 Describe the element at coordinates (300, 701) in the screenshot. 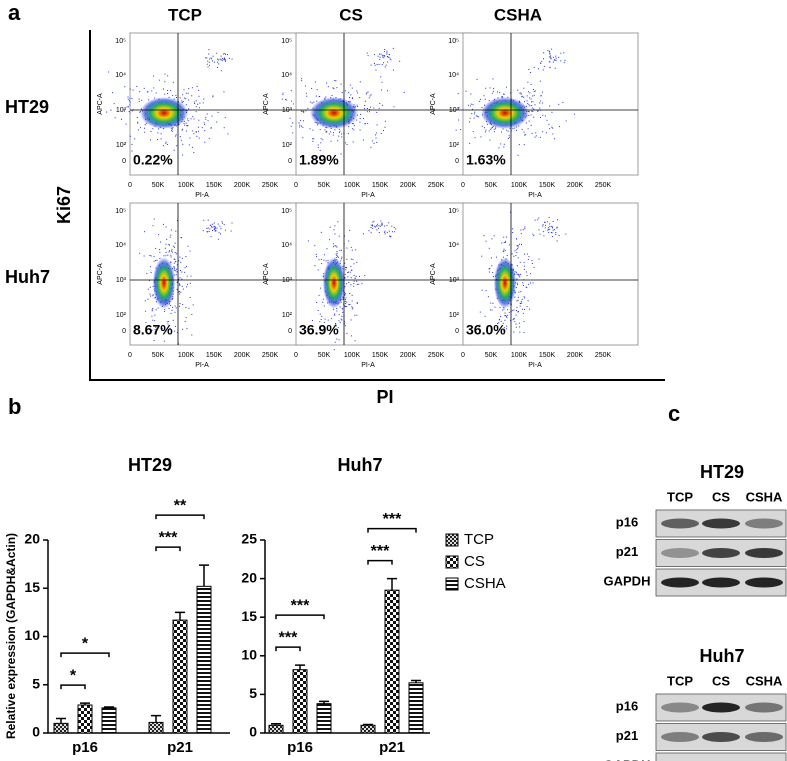

I see `bar` at that location.